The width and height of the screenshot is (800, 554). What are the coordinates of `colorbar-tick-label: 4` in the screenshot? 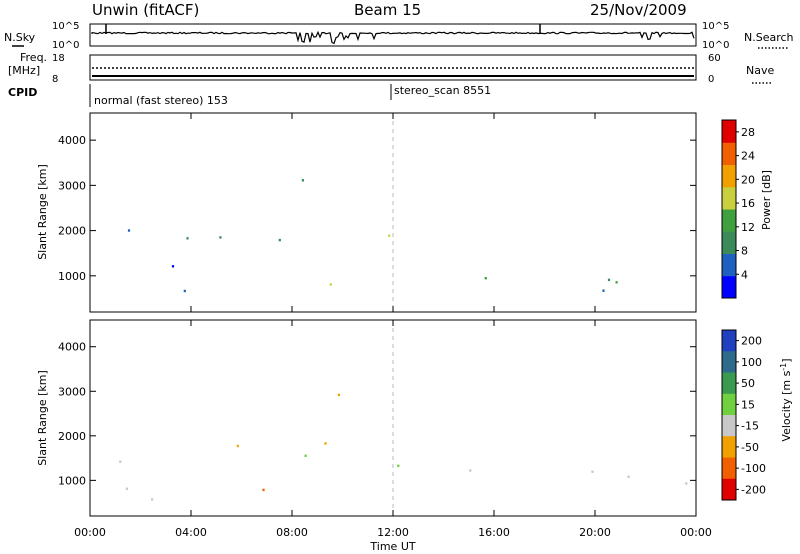 It's located at (744, 274).